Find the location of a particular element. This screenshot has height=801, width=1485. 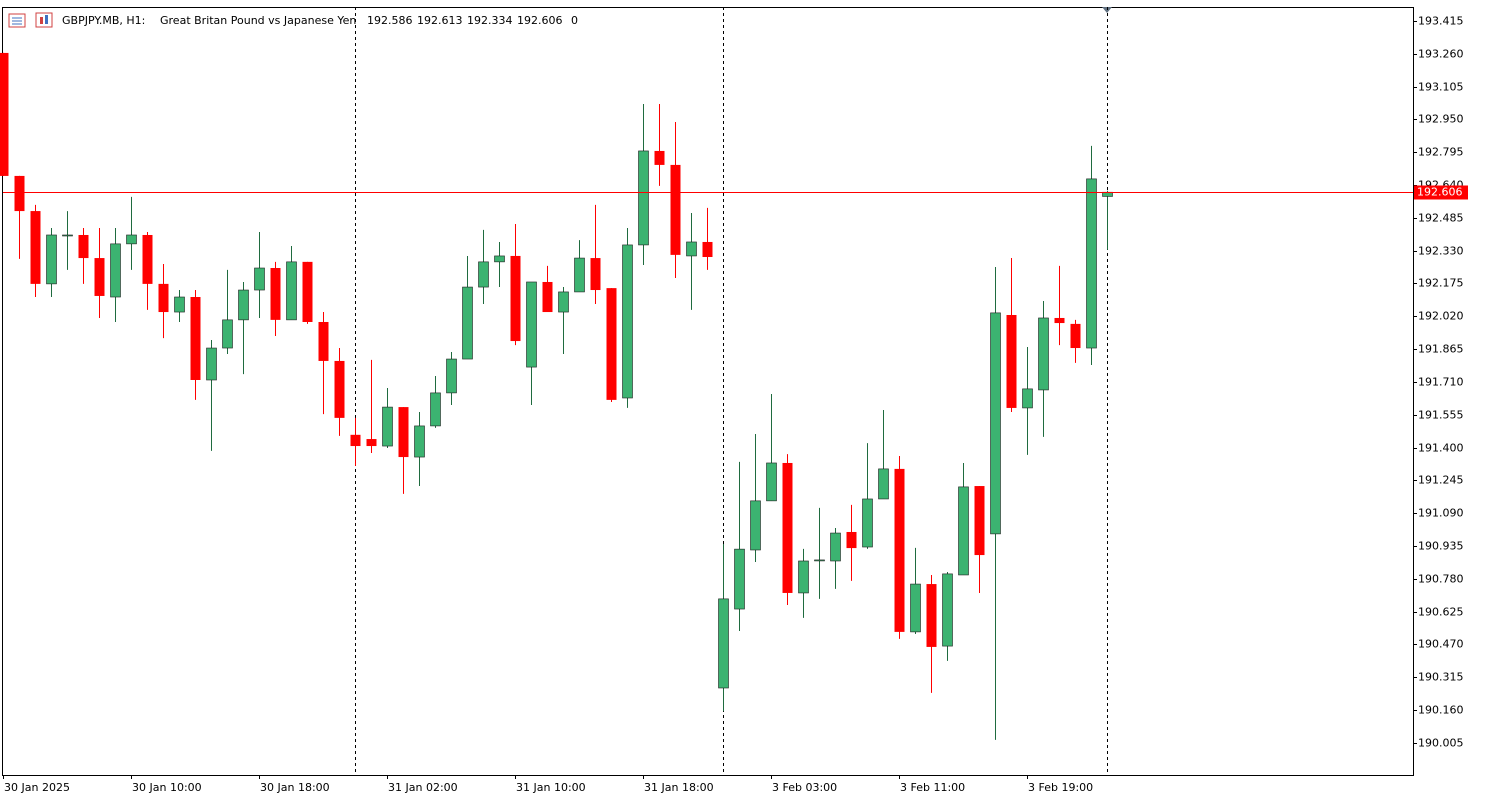

chart-subtitle: Great Britan Pound vs Japanese Yen is located at coordinates (258, 20).